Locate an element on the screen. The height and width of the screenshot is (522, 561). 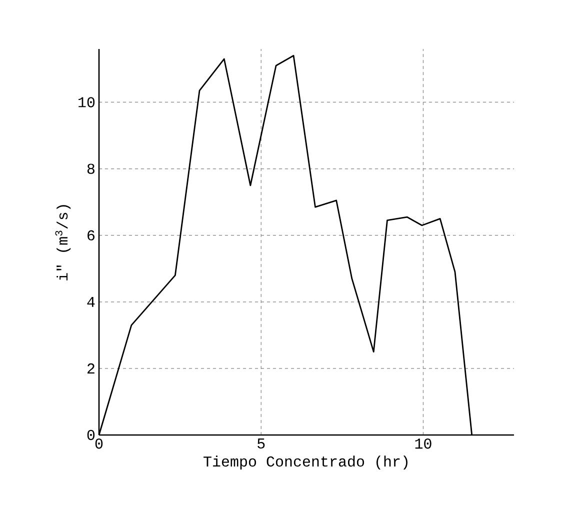
y-tick-label: 0 is located at coordinates (91, 435).